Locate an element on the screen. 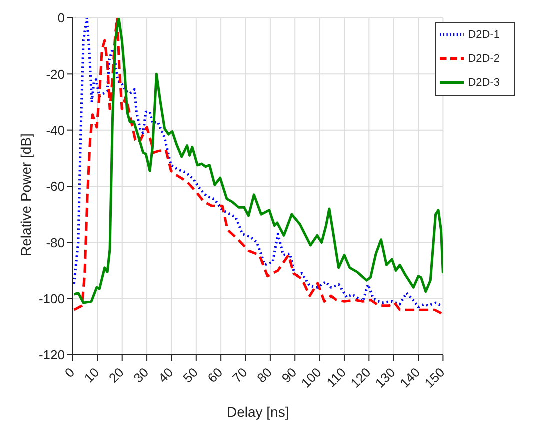 This screenshot has width=543, height=433. x-tick-label: 0 is located at coordinates (70, 372).